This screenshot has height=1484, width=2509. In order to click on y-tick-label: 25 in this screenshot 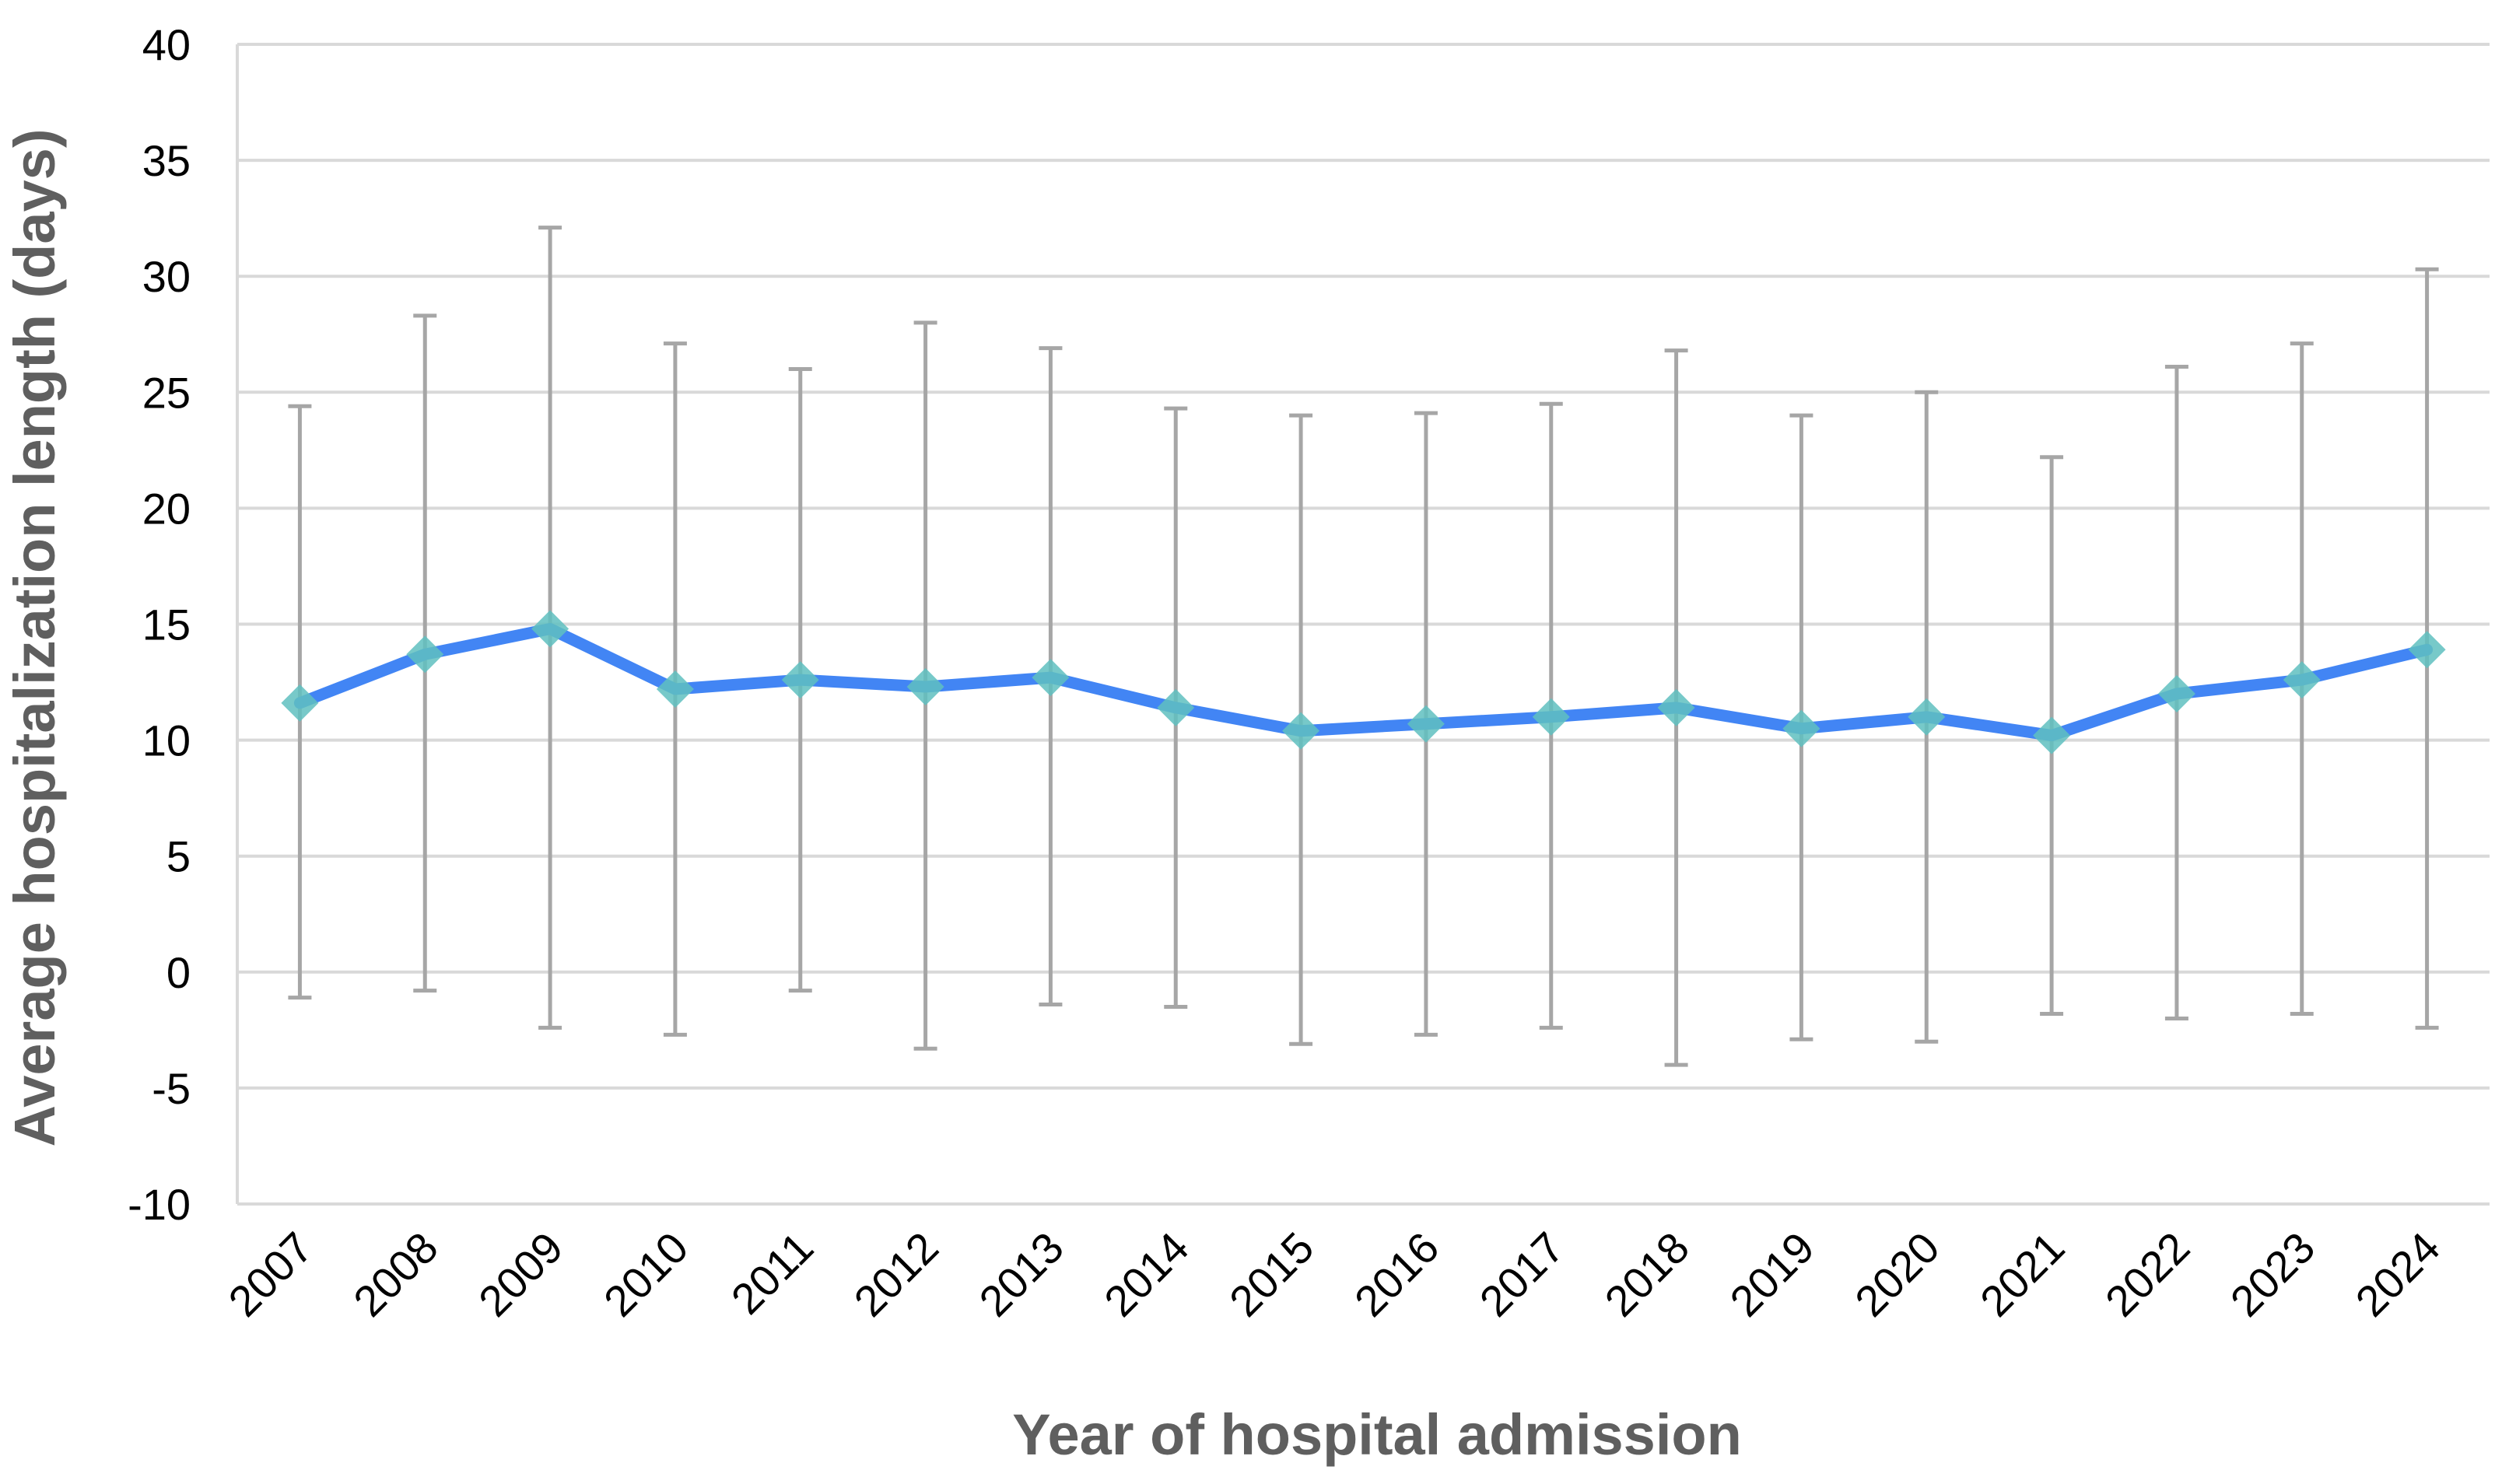, I will do `click(166, 392)`.